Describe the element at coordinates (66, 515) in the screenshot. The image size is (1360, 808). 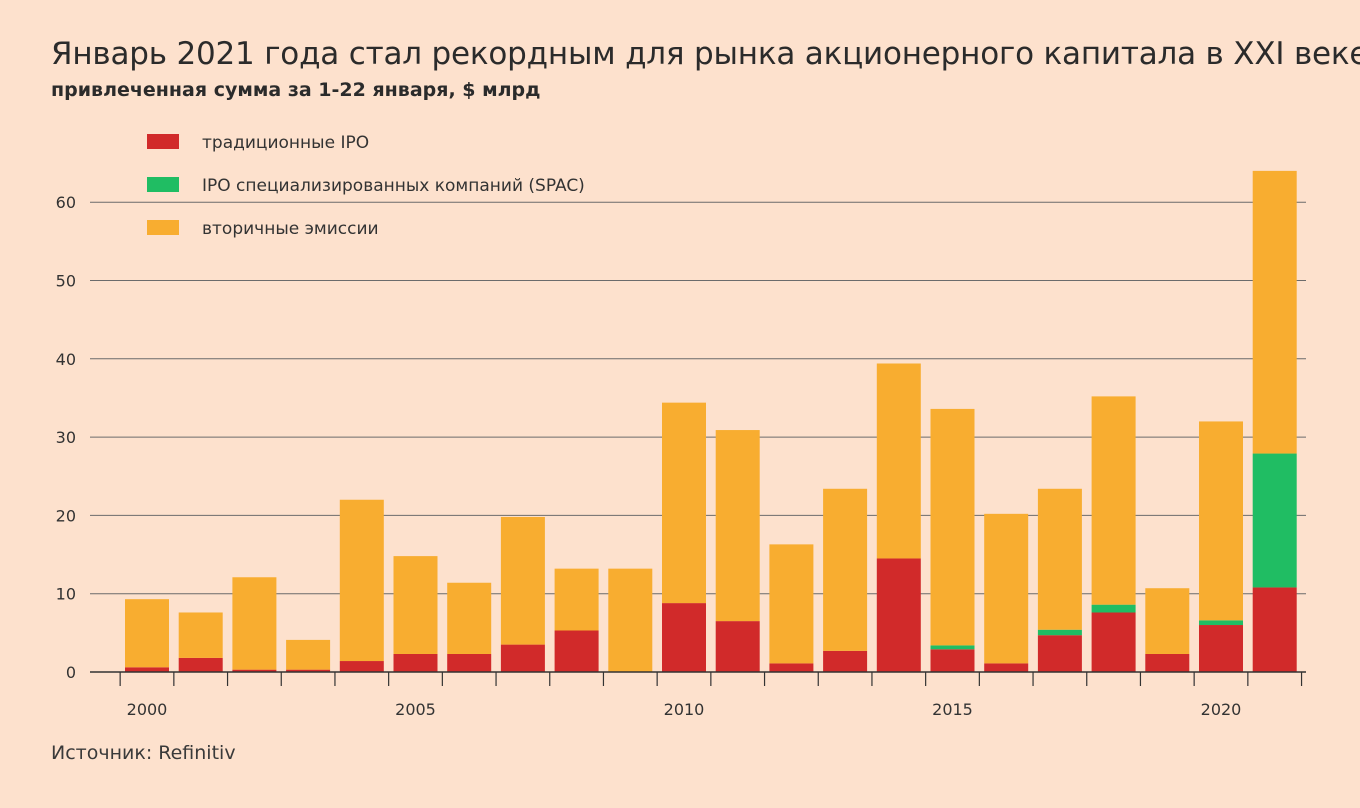
I see `y-tick-label-20: 20` at that location.